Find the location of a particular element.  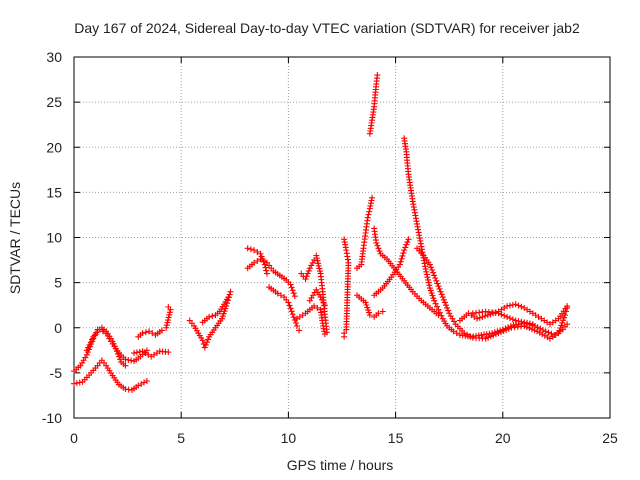

y-tick-label: 5 is located at coordinates (58, 283).